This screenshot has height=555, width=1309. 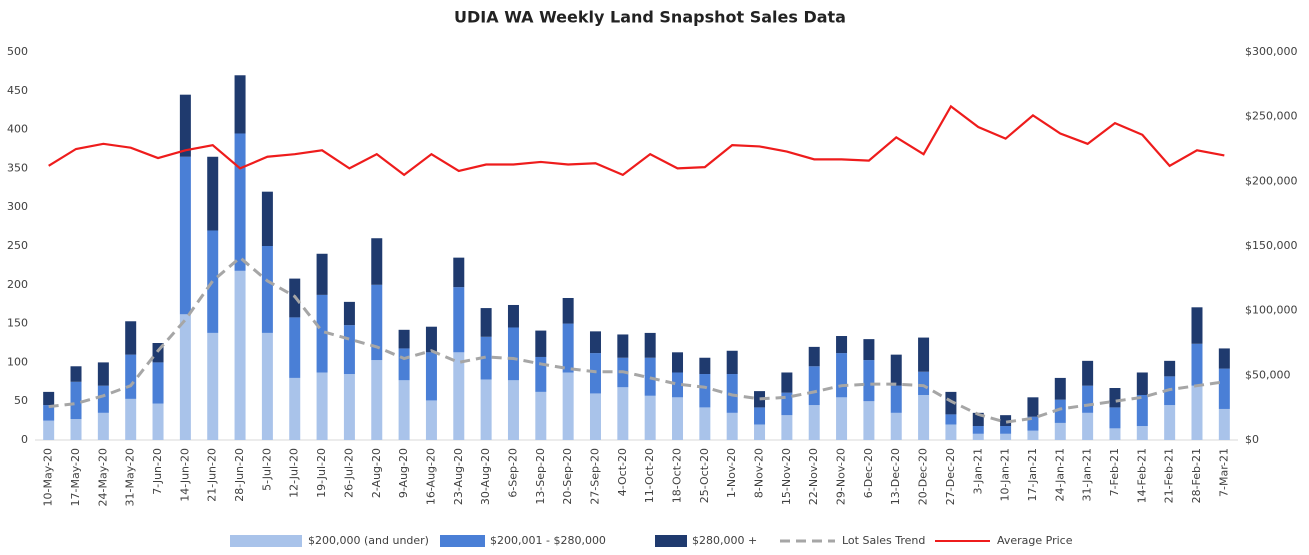 I want to click on x-tick-label: 17-Jan-21, so click(x=1032, y=475).